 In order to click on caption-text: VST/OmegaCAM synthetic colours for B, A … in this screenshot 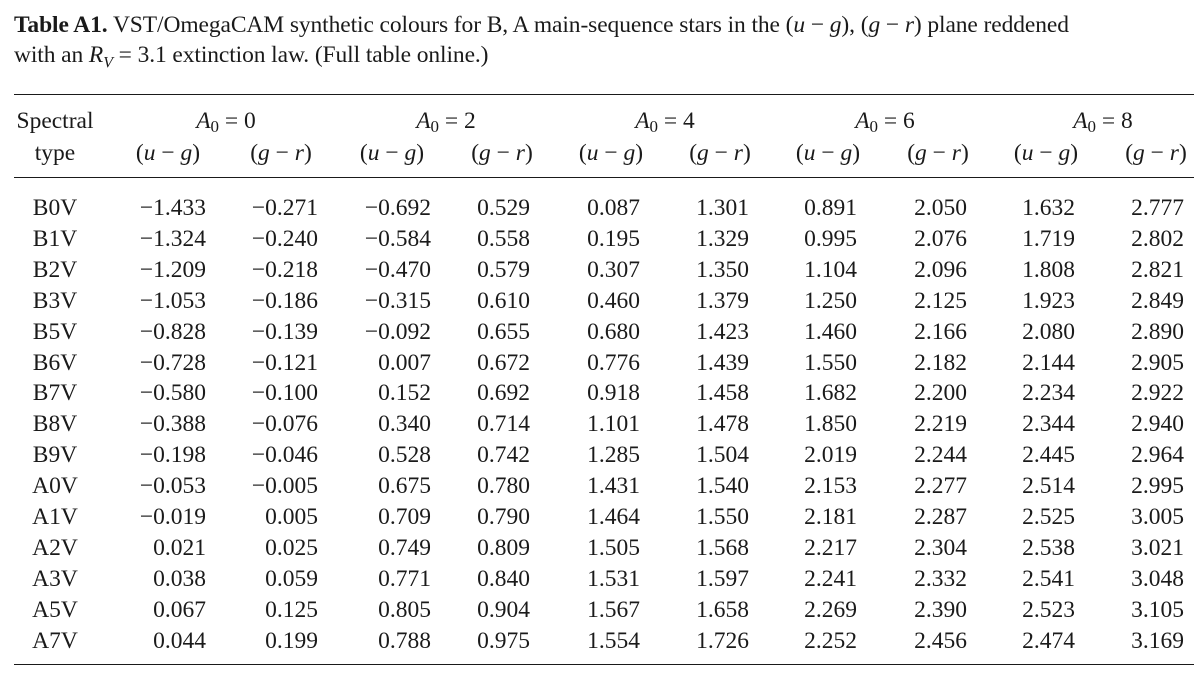, I will do `click(453, 25)`.